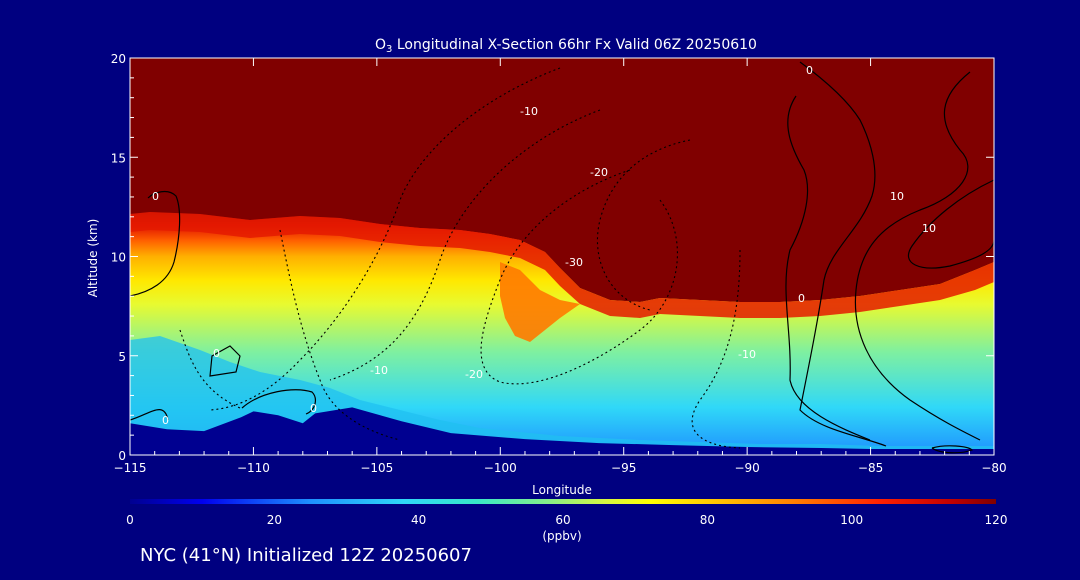 This screenshot has width=1080, height=580. Describe the element at coordinates (562, 431) in the screenshot. I see `terrain` at that location.